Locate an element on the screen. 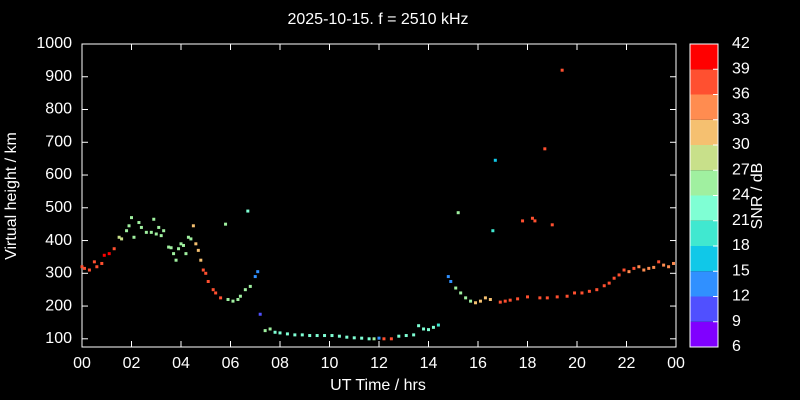  x-tick-label: 00 is located at coordinates (676, 363).